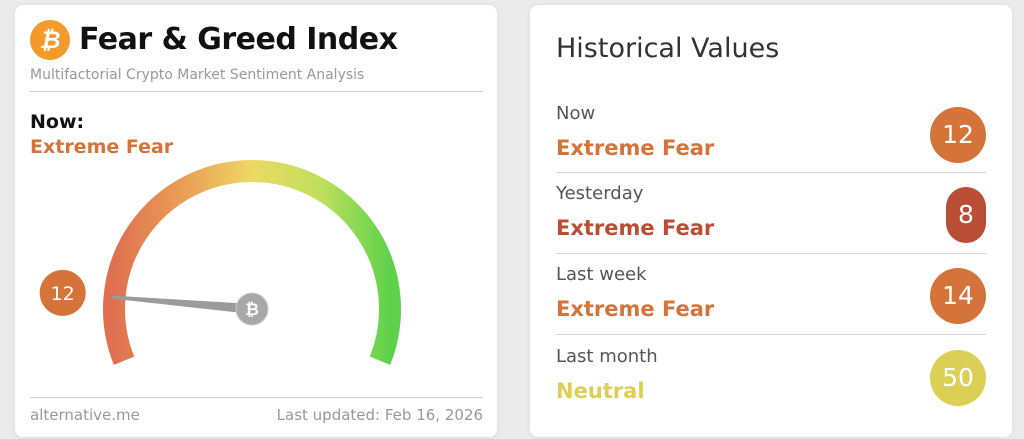 The height and width of the screenshot is (439, 1024). I want to click on history-row-last-month: Last month Neutral 50, so click(771, 386).